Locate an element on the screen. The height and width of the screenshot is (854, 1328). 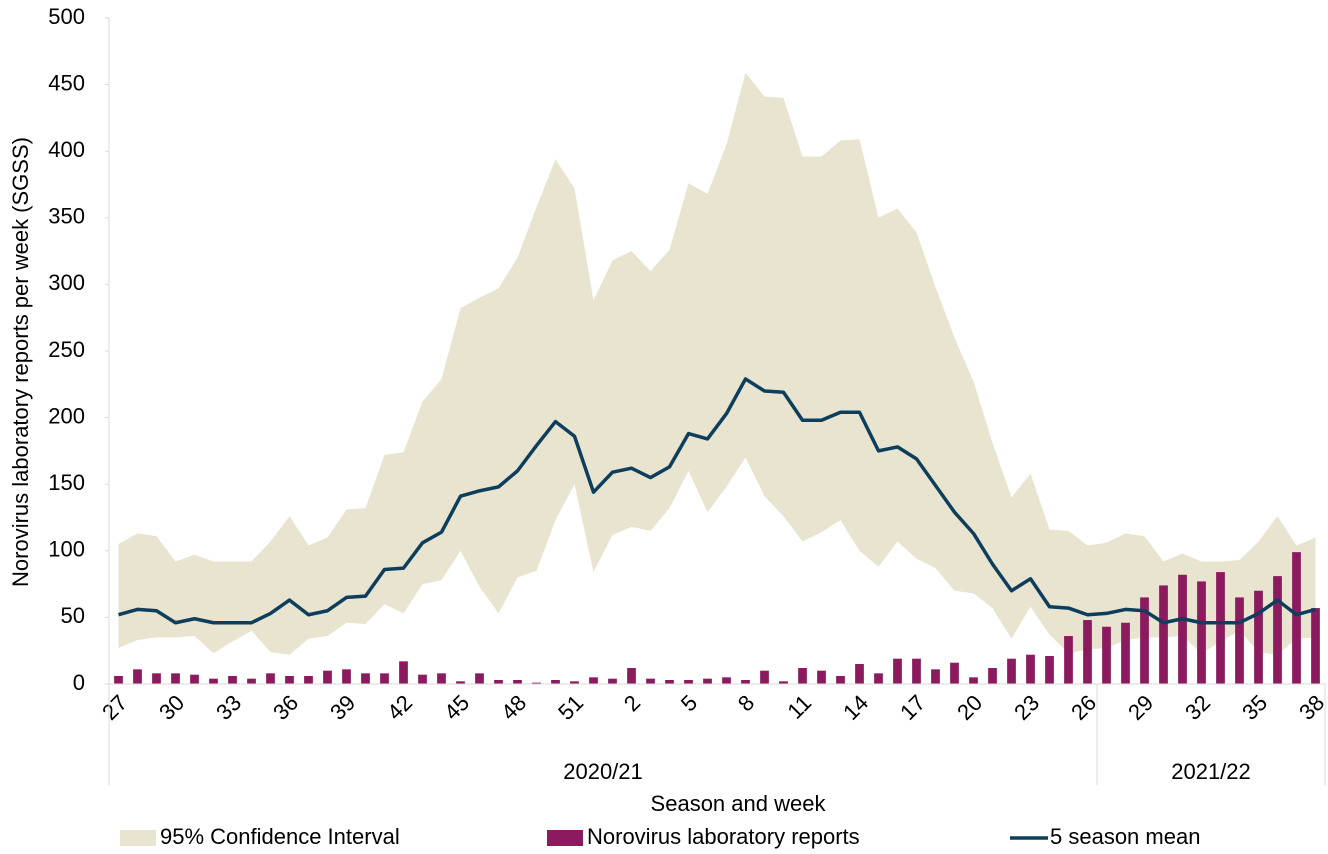
x-tick-label: 29 is located at coordinates (1140, 707).